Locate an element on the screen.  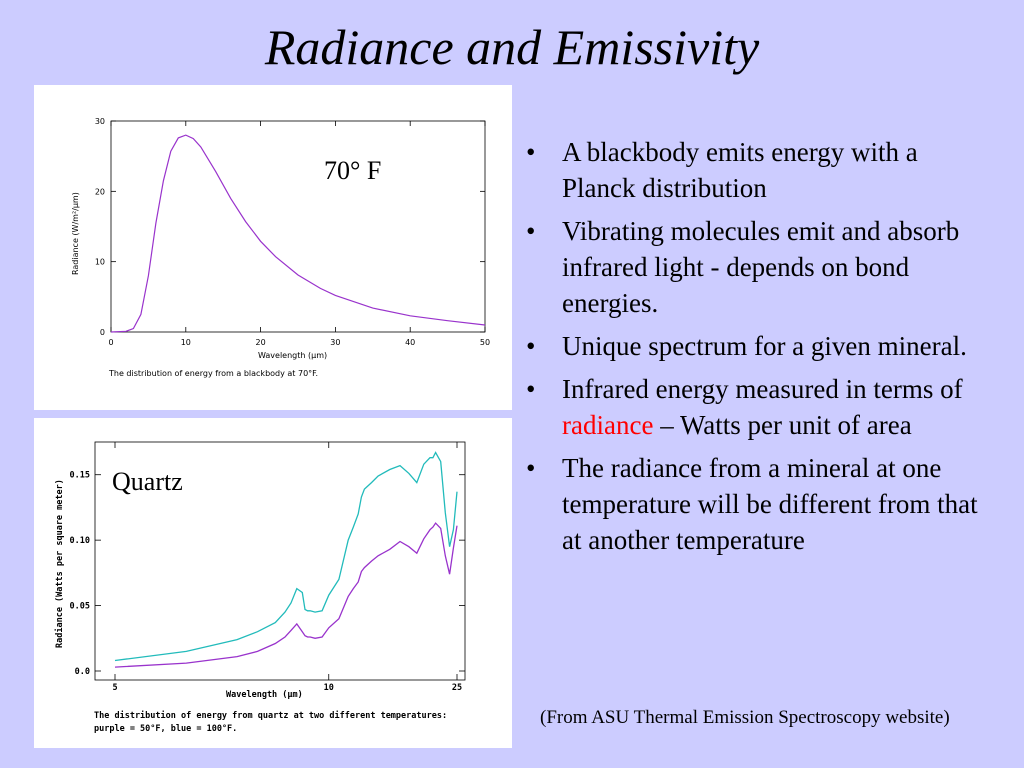
quartz-50f-curve is located at coordinates (286, 595).